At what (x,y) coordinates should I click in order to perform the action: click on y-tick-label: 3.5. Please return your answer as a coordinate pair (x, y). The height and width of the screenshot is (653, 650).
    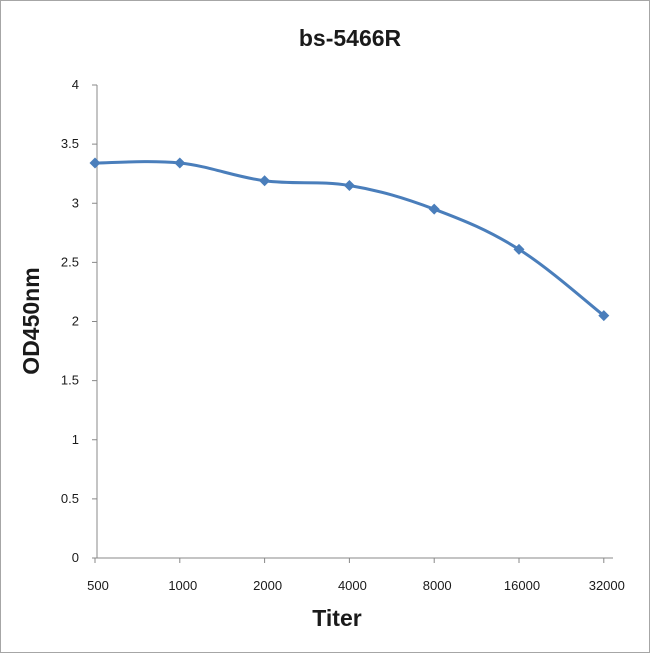
    Looking at the image, I should click on (70, 143).